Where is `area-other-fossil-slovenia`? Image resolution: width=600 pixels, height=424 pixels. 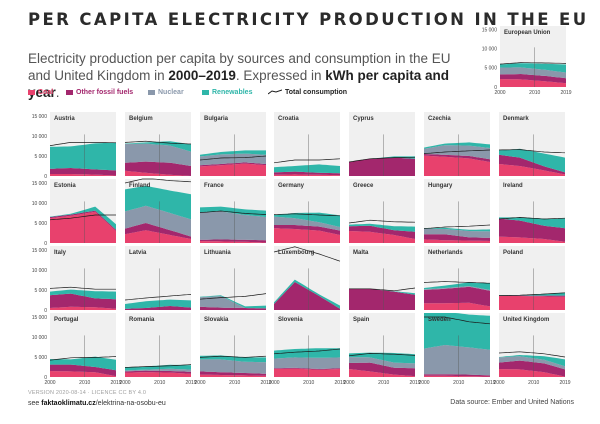
area-other-fossil-slovenia is located at coordinates (307, 368).